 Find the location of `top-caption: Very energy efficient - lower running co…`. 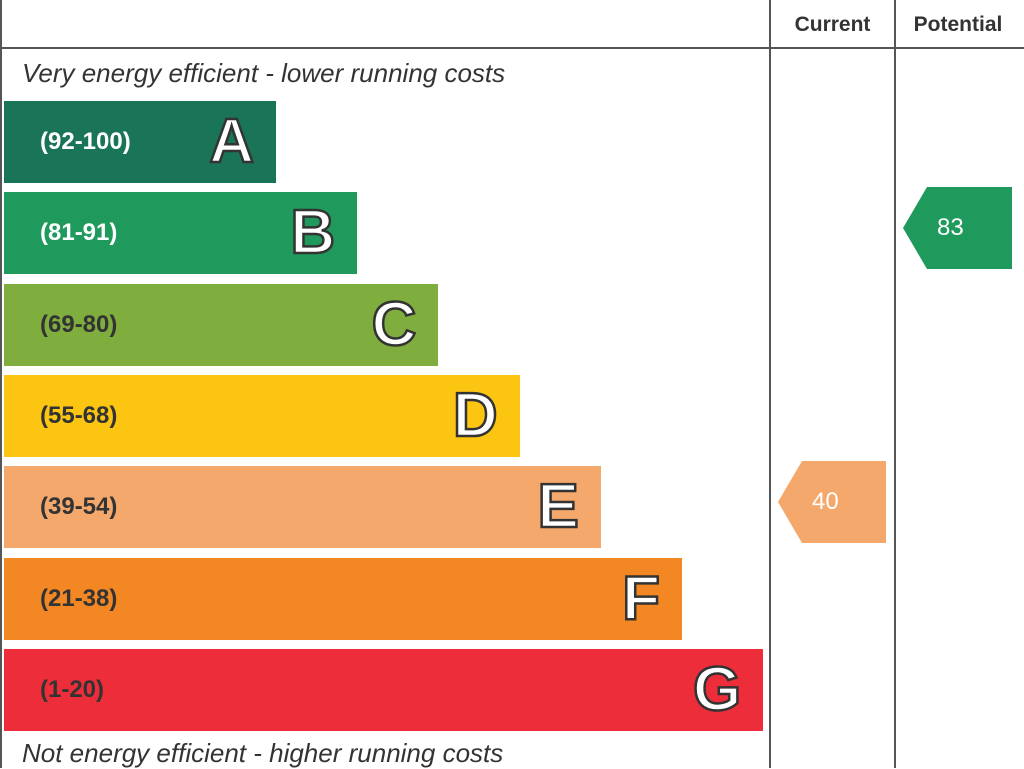

top-caption: Very energy efficient - lower running co… is located at coordinates (264, 73).